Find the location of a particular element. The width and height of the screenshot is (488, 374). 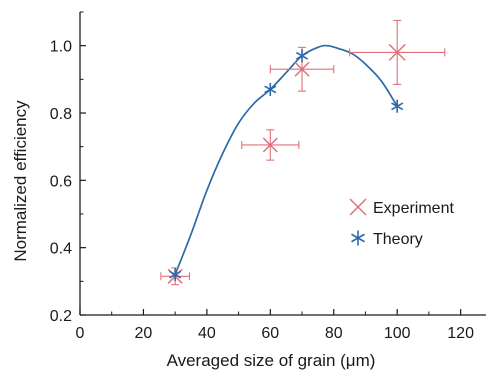

legend-experiment-label: Experiment is located at coordinates (413, 208).